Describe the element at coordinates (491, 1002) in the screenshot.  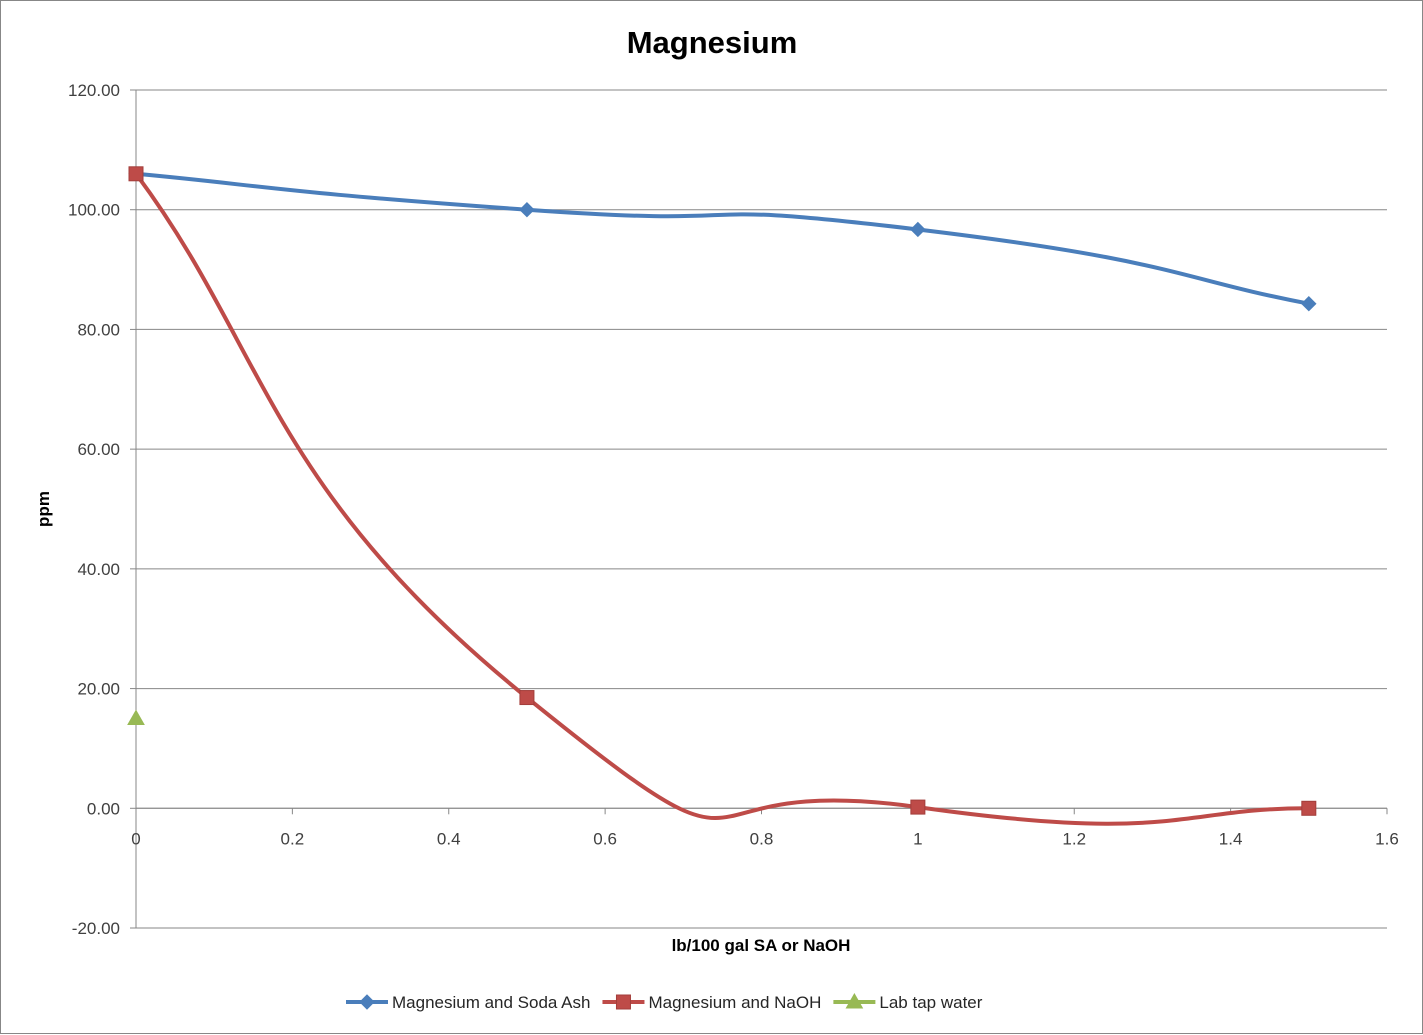
I see `legend-label: Magnesium and Soda Ash` at that location.